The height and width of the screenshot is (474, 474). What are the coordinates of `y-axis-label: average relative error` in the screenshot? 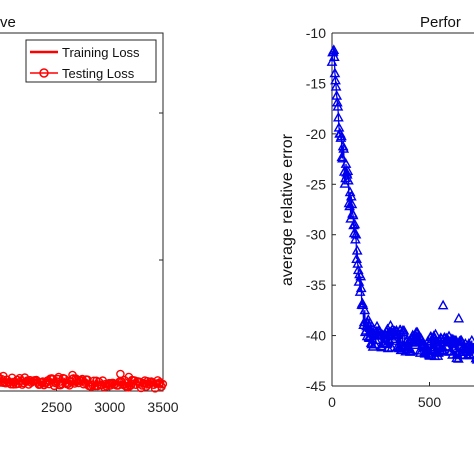 It's located at (287, 209).